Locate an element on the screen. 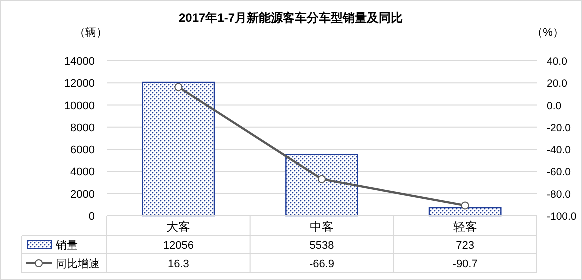 This screenshot has height=280, width=582. y2-axis-title: （%） is located at coordinates (548, 33).